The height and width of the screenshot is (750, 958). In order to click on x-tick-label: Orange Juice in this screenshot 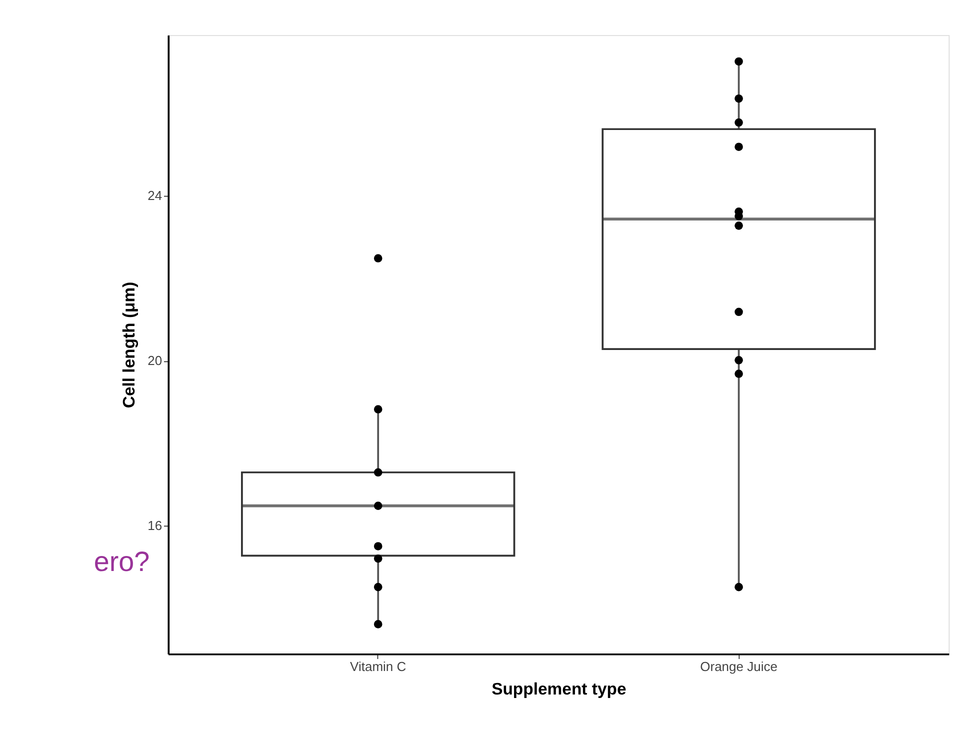, I will do `click(739, 666)`.